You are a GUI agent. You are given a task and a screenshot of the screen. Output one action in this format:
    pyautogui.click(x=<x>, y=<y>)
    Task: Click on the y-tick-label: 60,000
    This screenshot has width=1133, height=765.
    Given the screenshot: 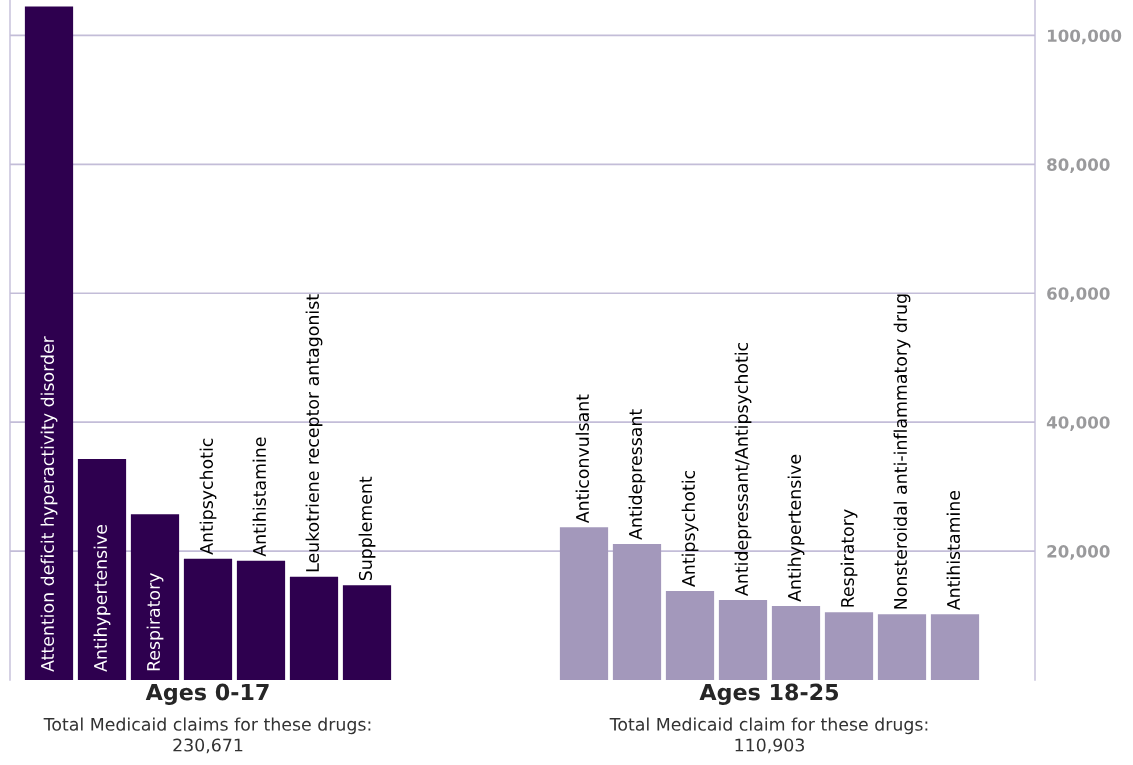 What is the action you would take?
    pyautogui.click(x=1078, y=294)
    